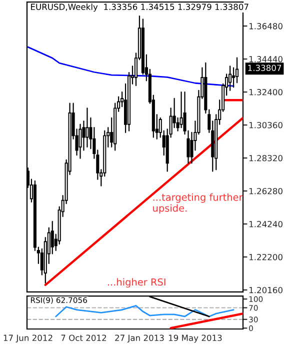 The width and height of the screenshot is (300, 350). Describe the element at coordinates (139, 338) in the screenshot. I see `x-tick-label: 27 Jan 2013` at that location.